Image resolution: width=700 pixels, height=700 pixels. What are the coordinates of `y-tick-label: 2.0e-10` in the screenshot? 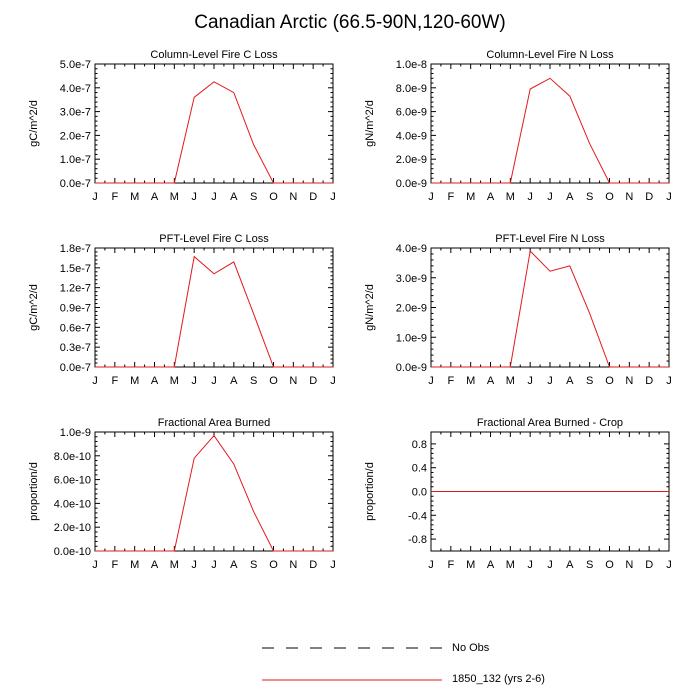 It's located at (72, 528).